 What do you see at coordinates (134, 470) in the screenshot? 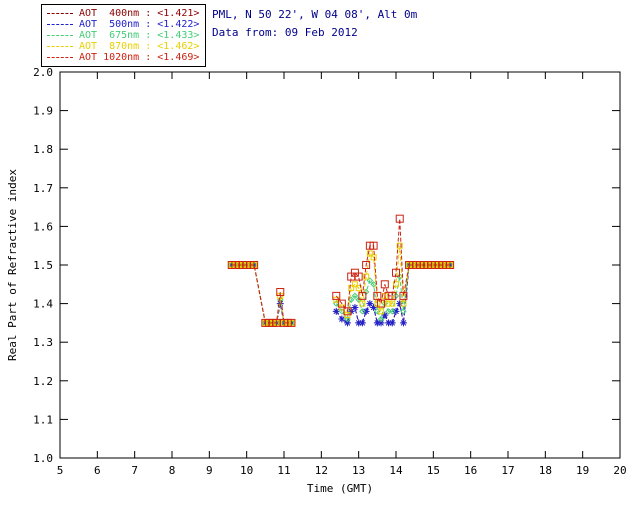
I see `svg-text: 7` at bounding box center [134, 470].